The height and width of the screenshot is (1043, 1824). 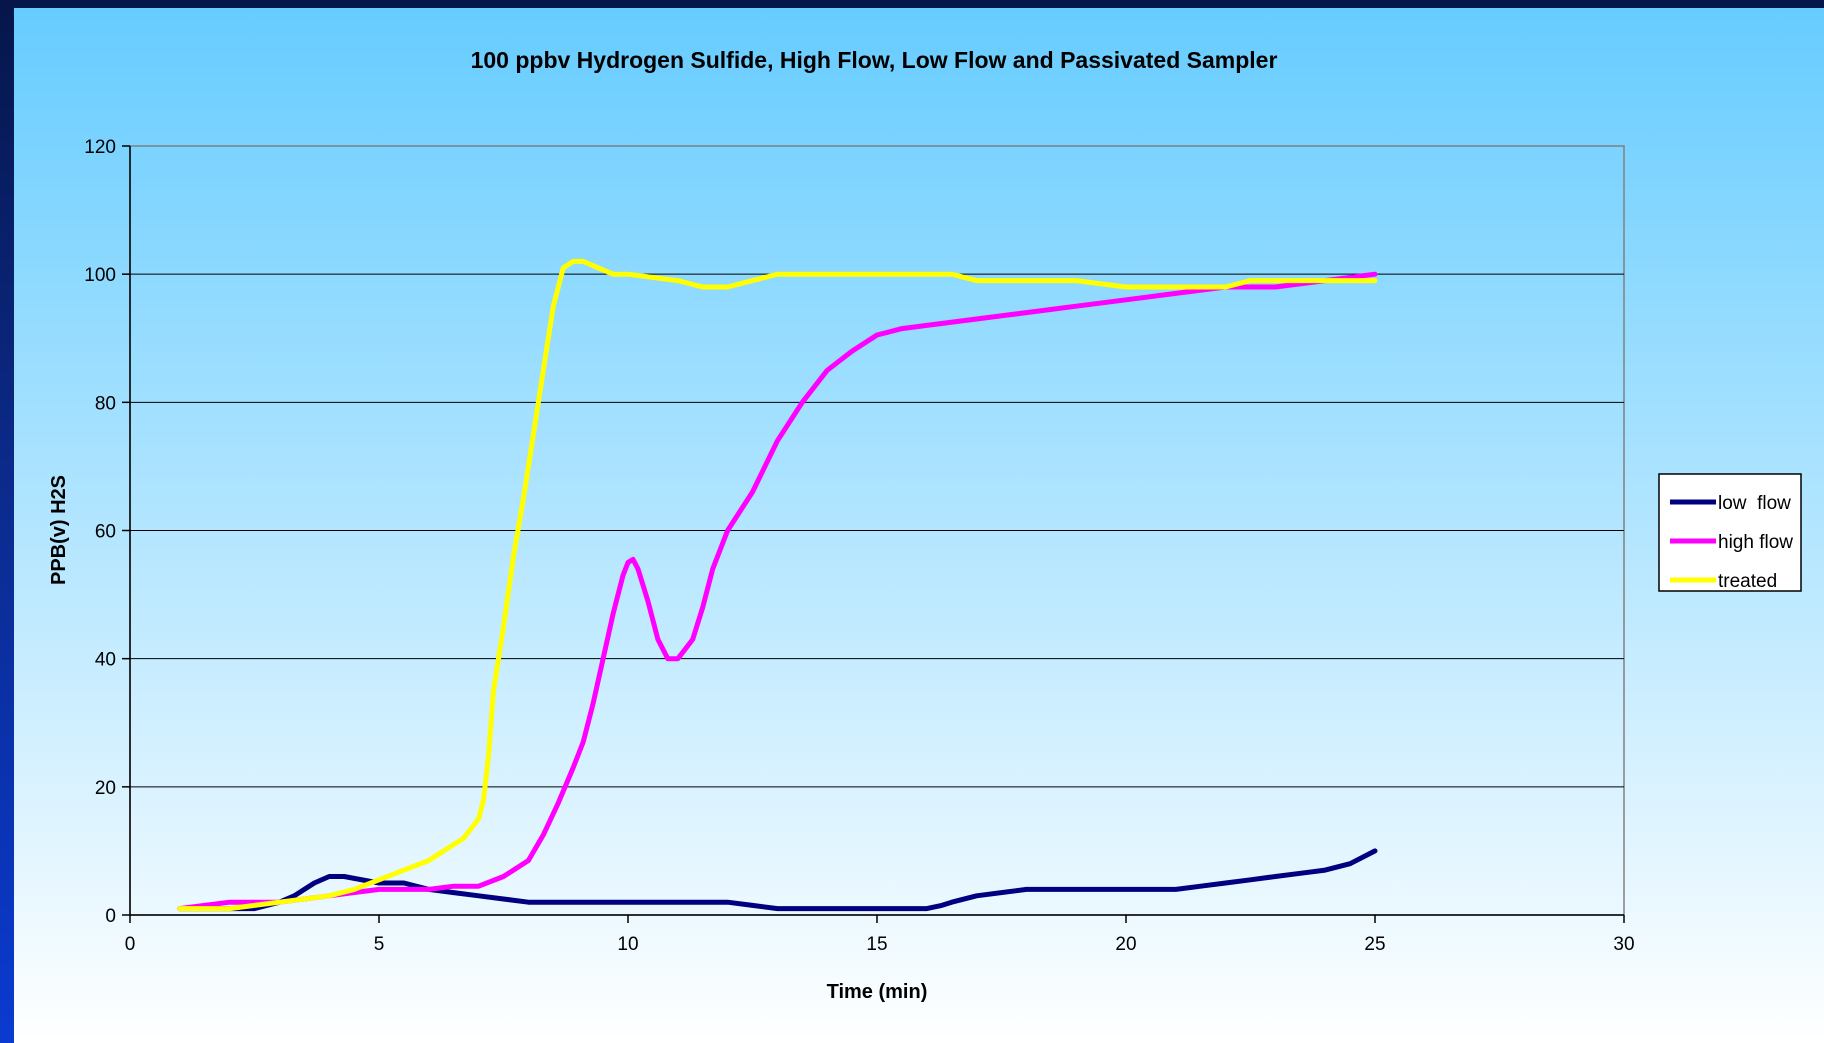 What do you see at coordinates (1374, 944) in the screenshot?
I see `x-tick-label: 25` at bounding box center [1374, 944].